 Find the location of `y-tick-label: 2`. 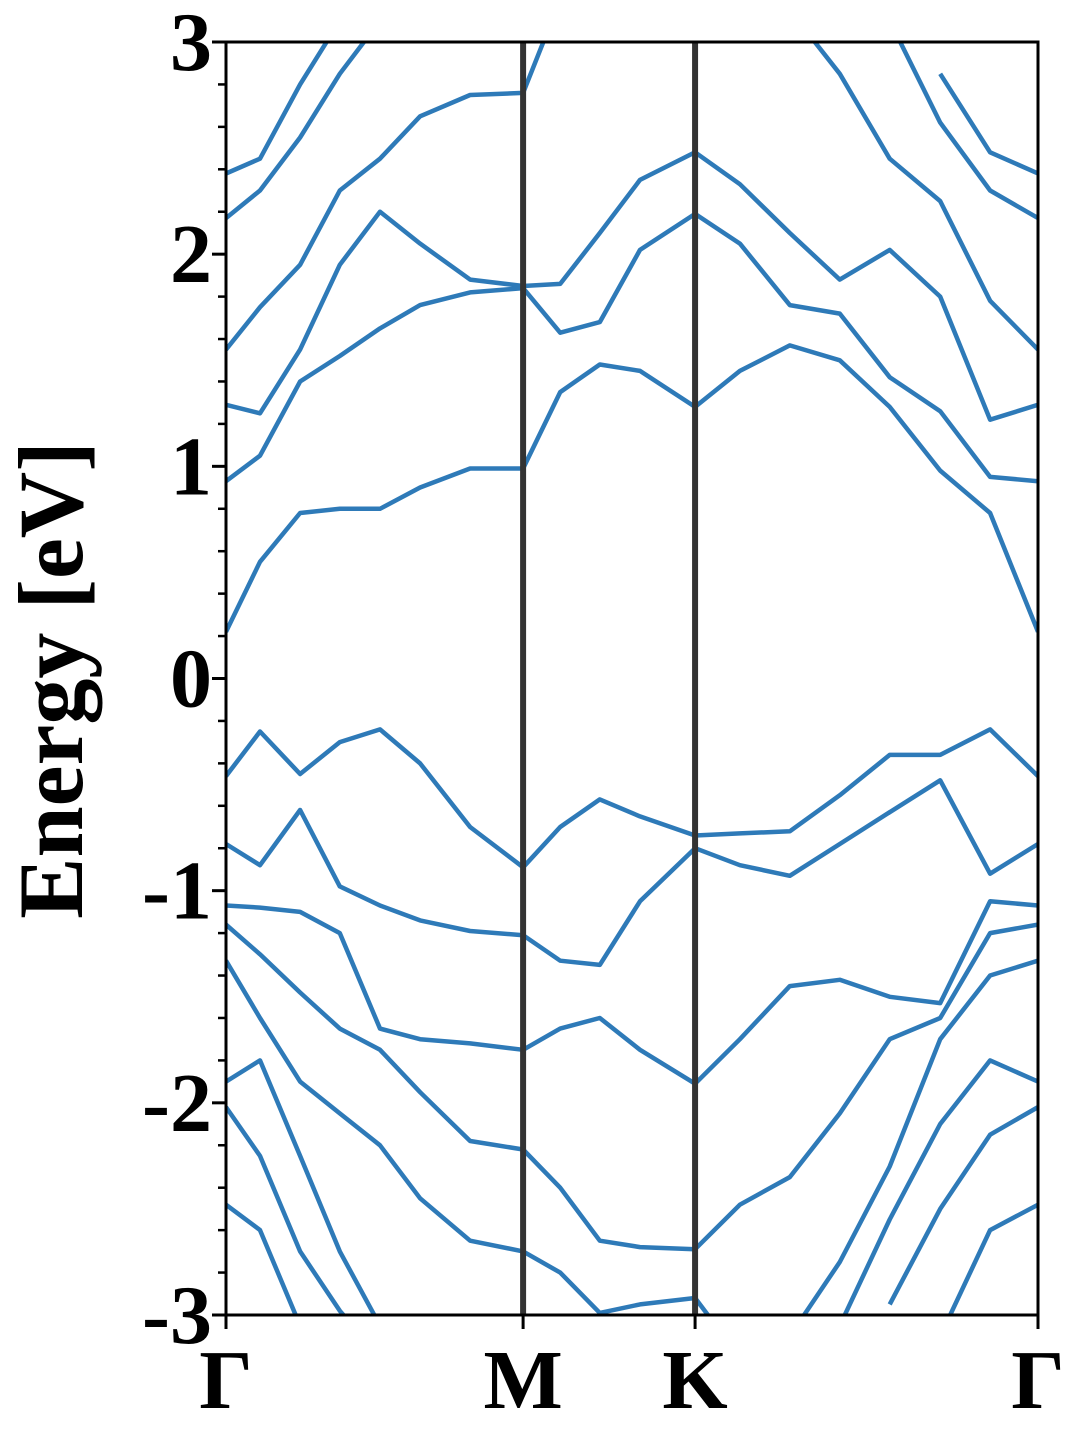

y-tick-label: 2 is located at coordinates (191, 254).